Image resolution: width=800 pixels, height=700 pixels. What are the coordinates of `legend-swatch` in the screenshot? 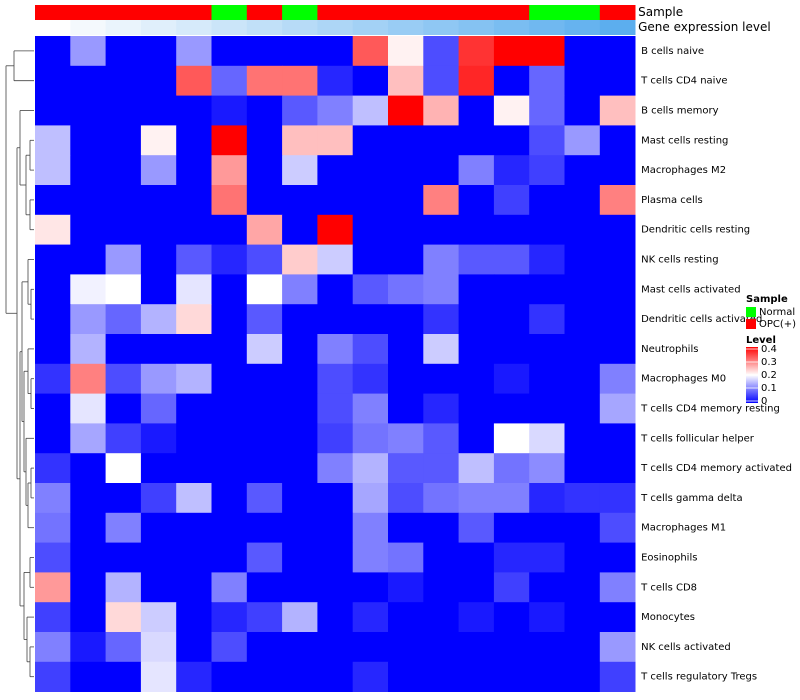 It's located at (751, 312).